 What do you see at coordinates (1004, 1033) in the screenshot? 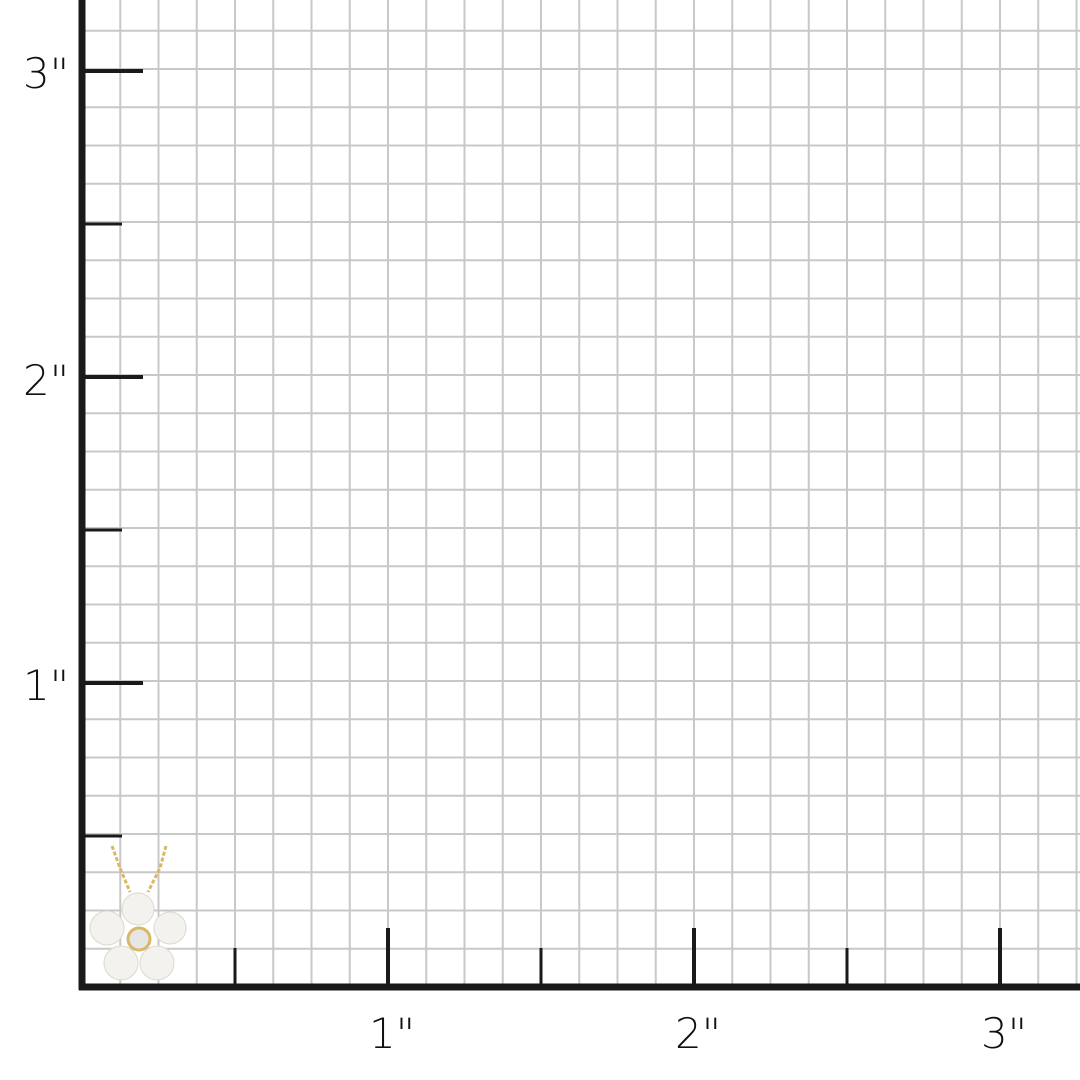
I see `x-label-3: 3"` at bounding box center [1004, 1033].